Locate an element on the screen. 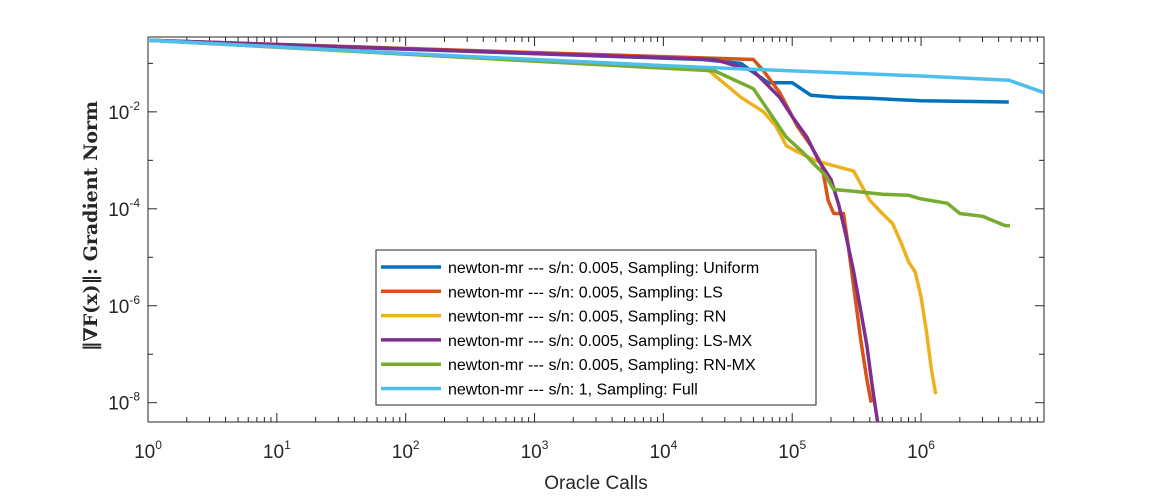 The height and width of the screenshot is (496, 1154). x-axis-title: Oracle Calls is located at coordinates (595, 483).